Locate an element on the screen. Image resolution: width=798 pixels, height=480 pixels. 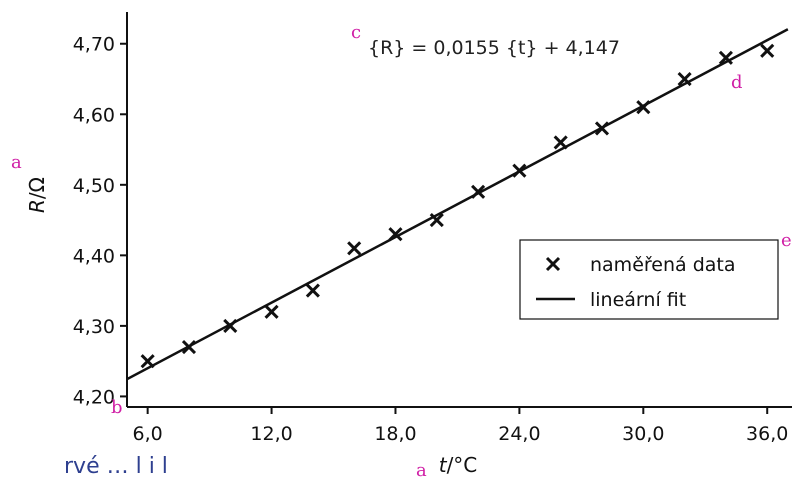
marker-e: e is located at coordinates (786, 240).